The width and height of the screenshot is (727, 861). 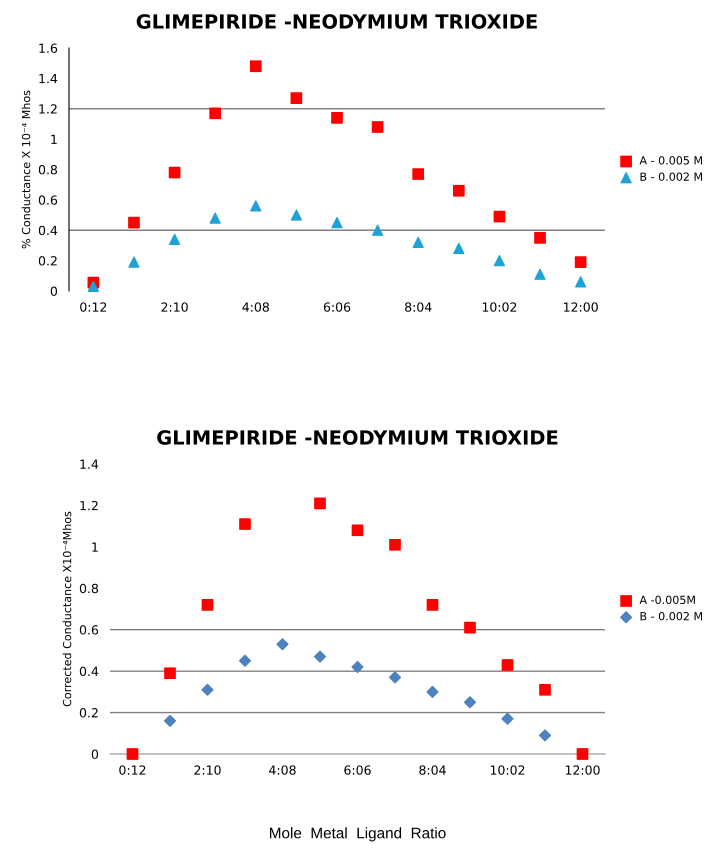 What do you see at coordinates (67, 609) in the screenshot?
I see `y-axis-title: Corrected Conductance X10⁻⁴Mhos` at bounding box center [67, 609].